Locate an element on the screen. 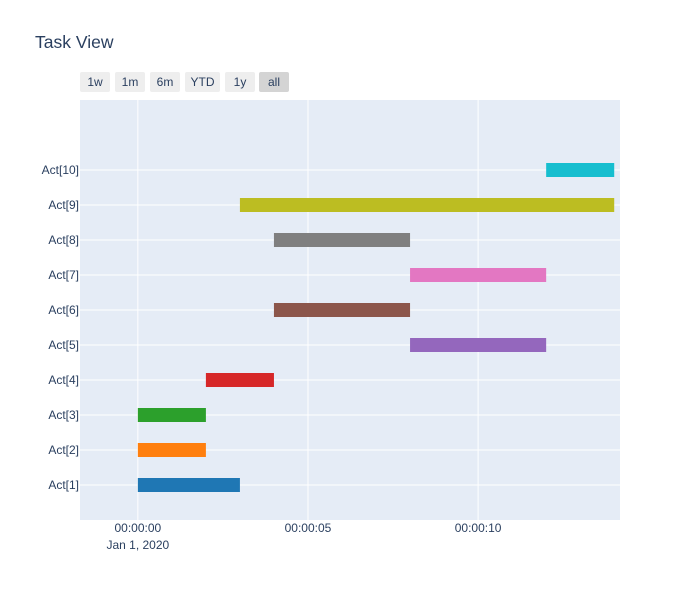 The height and width of the screenshot is (600, 700). range-button-1w: 1w is located at coordinates (95, 82).